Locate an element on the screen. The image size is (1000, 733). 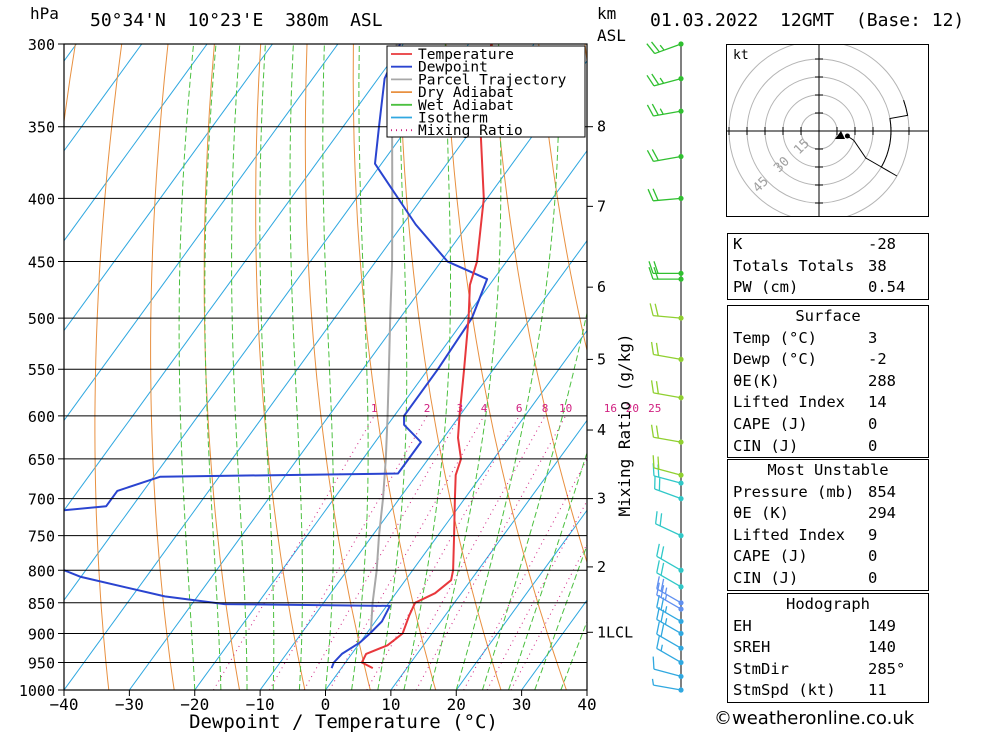
temperature-profile-line is located at coordinates (426, 356).